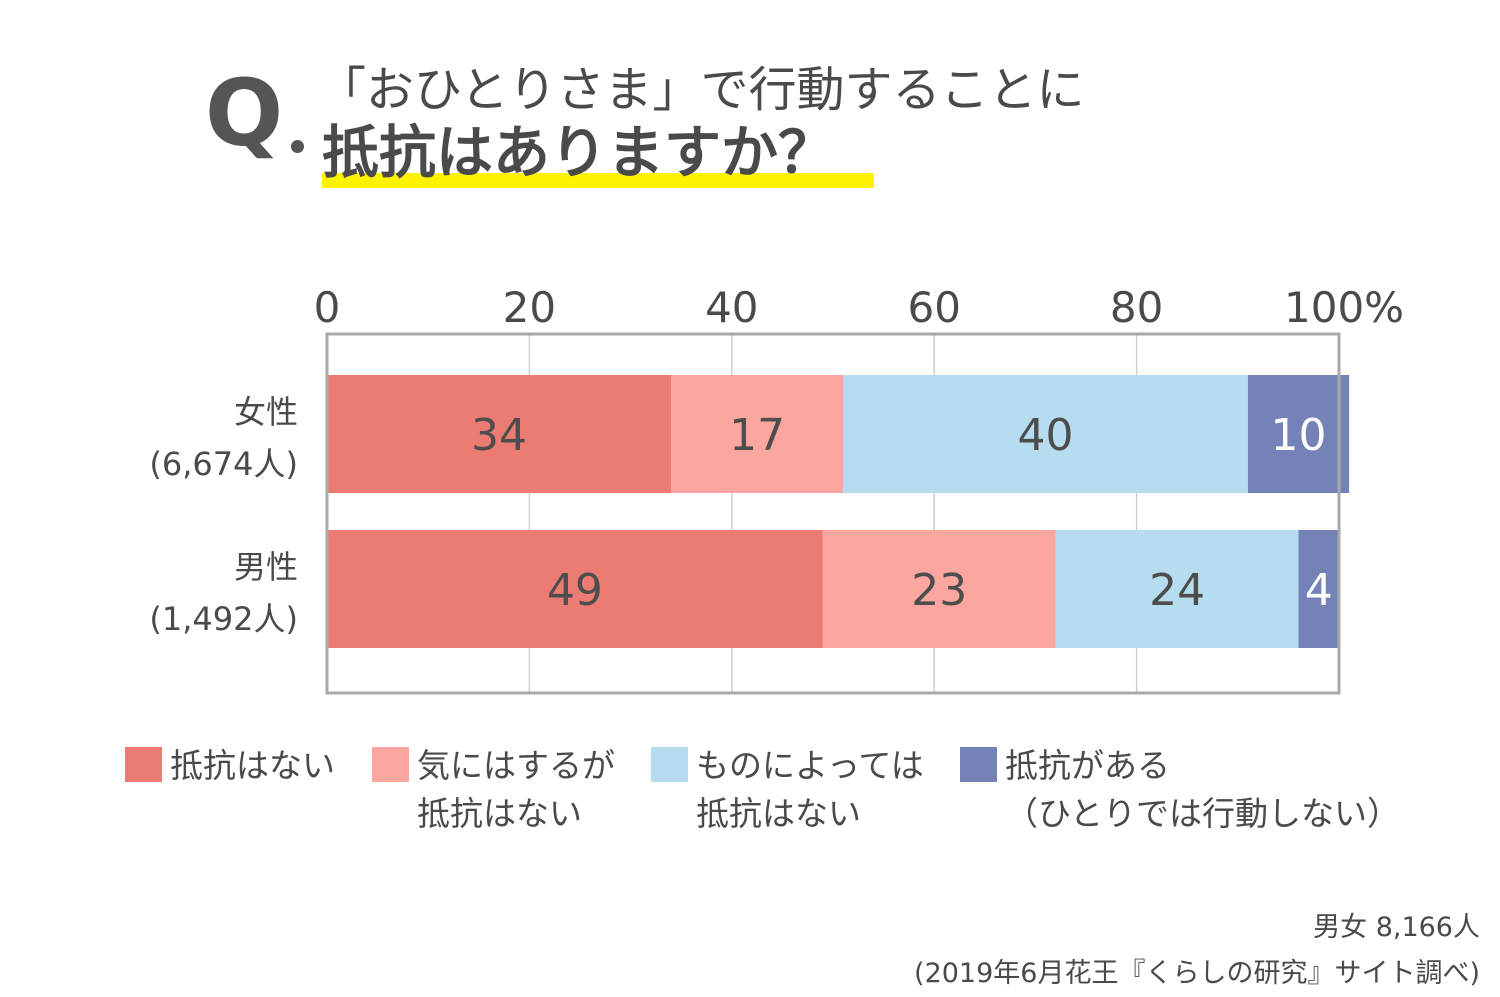 This screenshot has height=997, width=1500. What do you see at coordinates (223, 515) in the screenshot?
I see `category-label-layer: 女性 (6,674人) 男性 (1,492人)` at bounding box center [223, 515].